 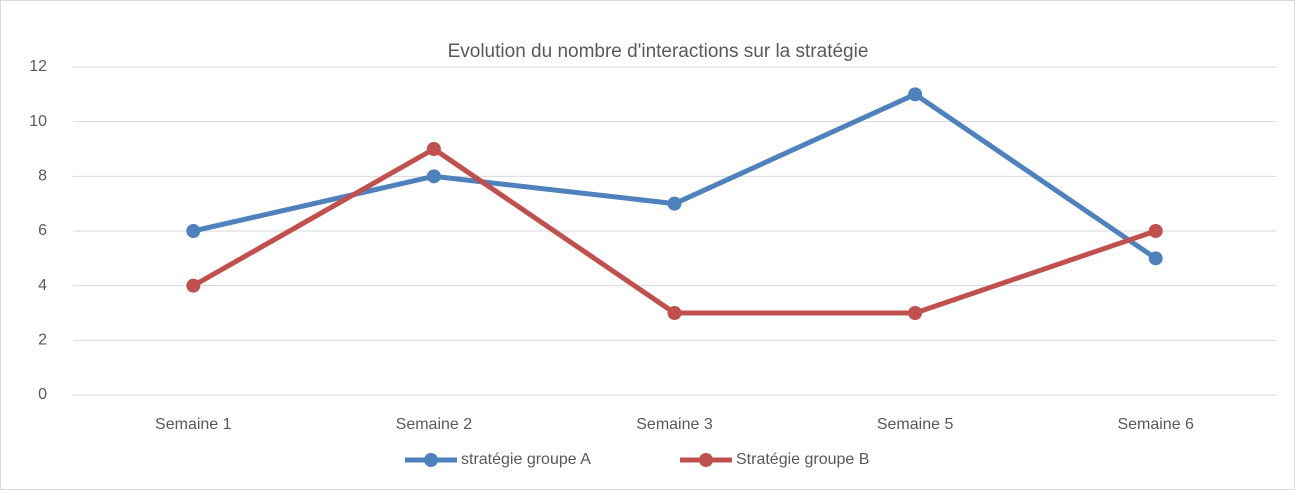 What do you see at coordinates (38, 121) in the screenshot?
I see `y-tick-label: 10` at bounding box center [38, 121].